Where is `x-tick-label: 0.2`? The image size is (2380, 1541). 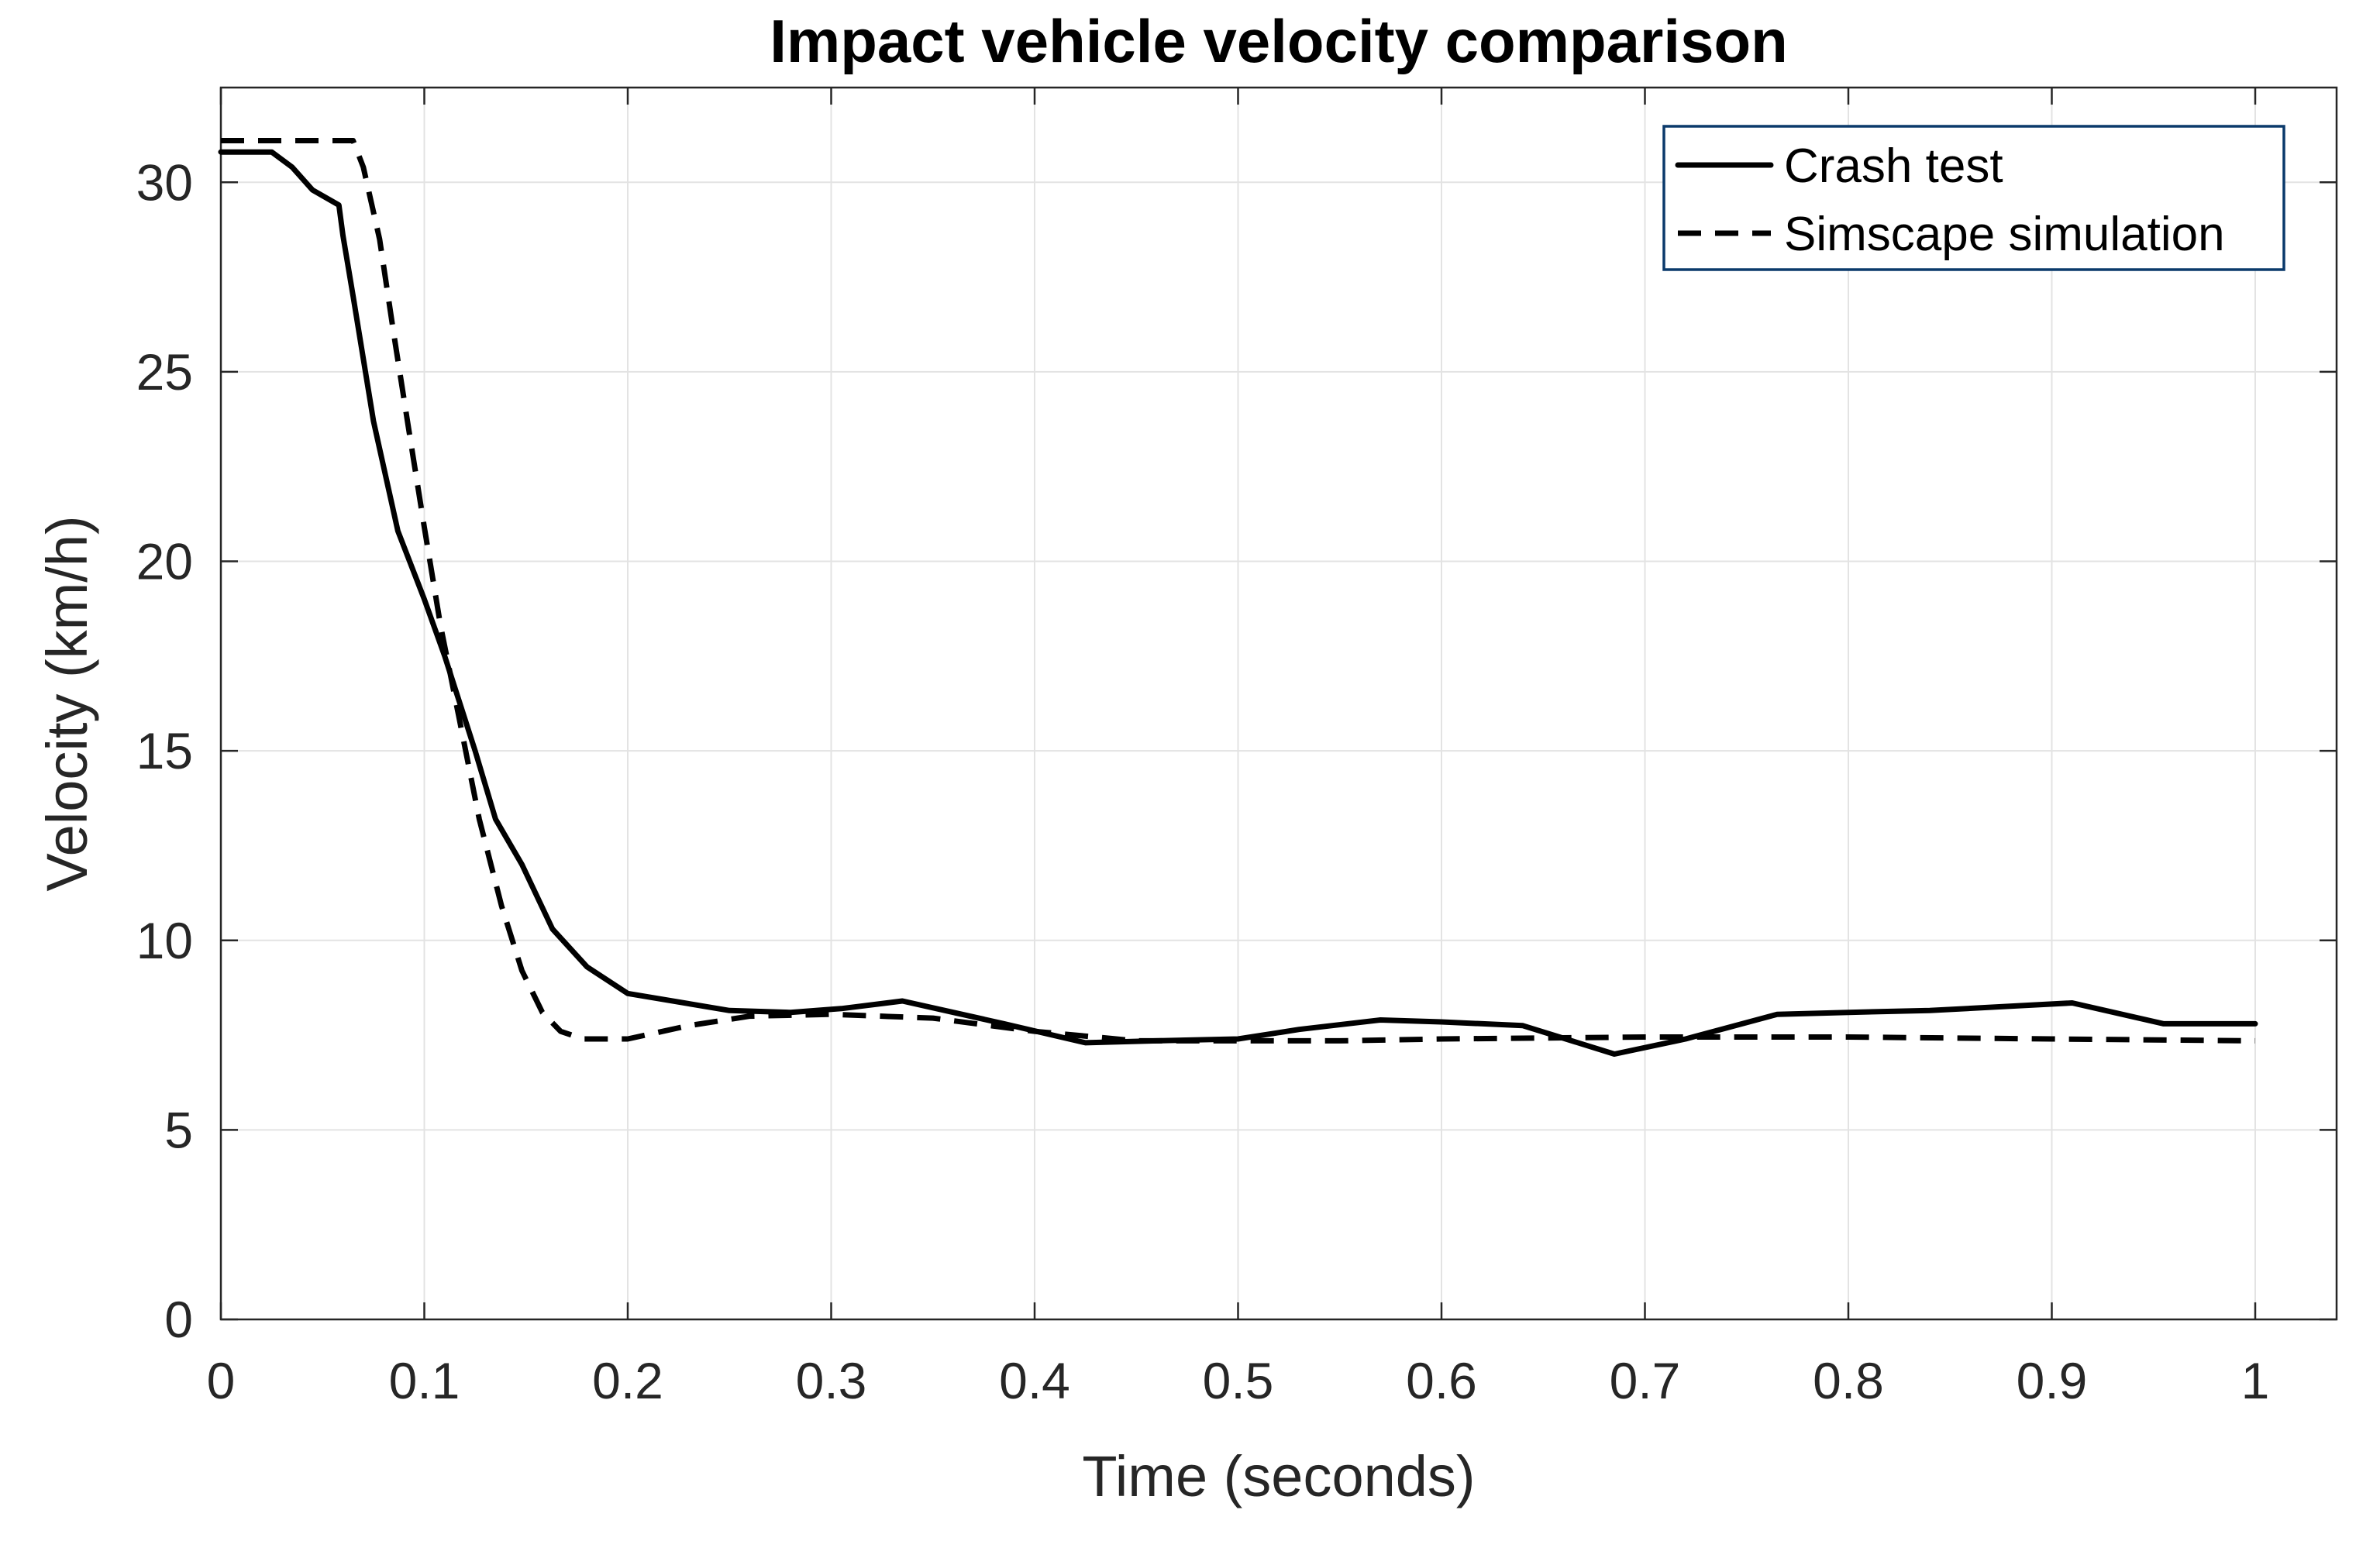
x-tick-label: 0.2 is located at coordinates (627, 1380).